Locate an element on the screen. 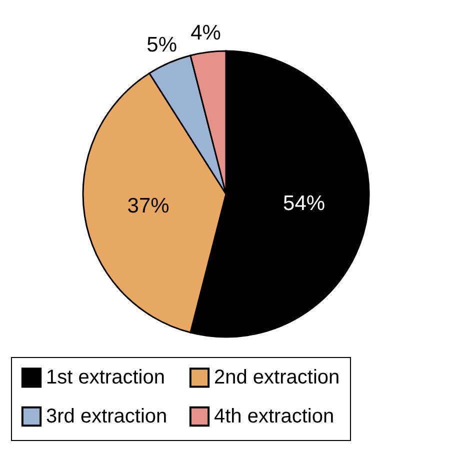 The width and height of the screenshot is (457, 453). legend-label: 2nd extraction is located at coordinates (277, 377).